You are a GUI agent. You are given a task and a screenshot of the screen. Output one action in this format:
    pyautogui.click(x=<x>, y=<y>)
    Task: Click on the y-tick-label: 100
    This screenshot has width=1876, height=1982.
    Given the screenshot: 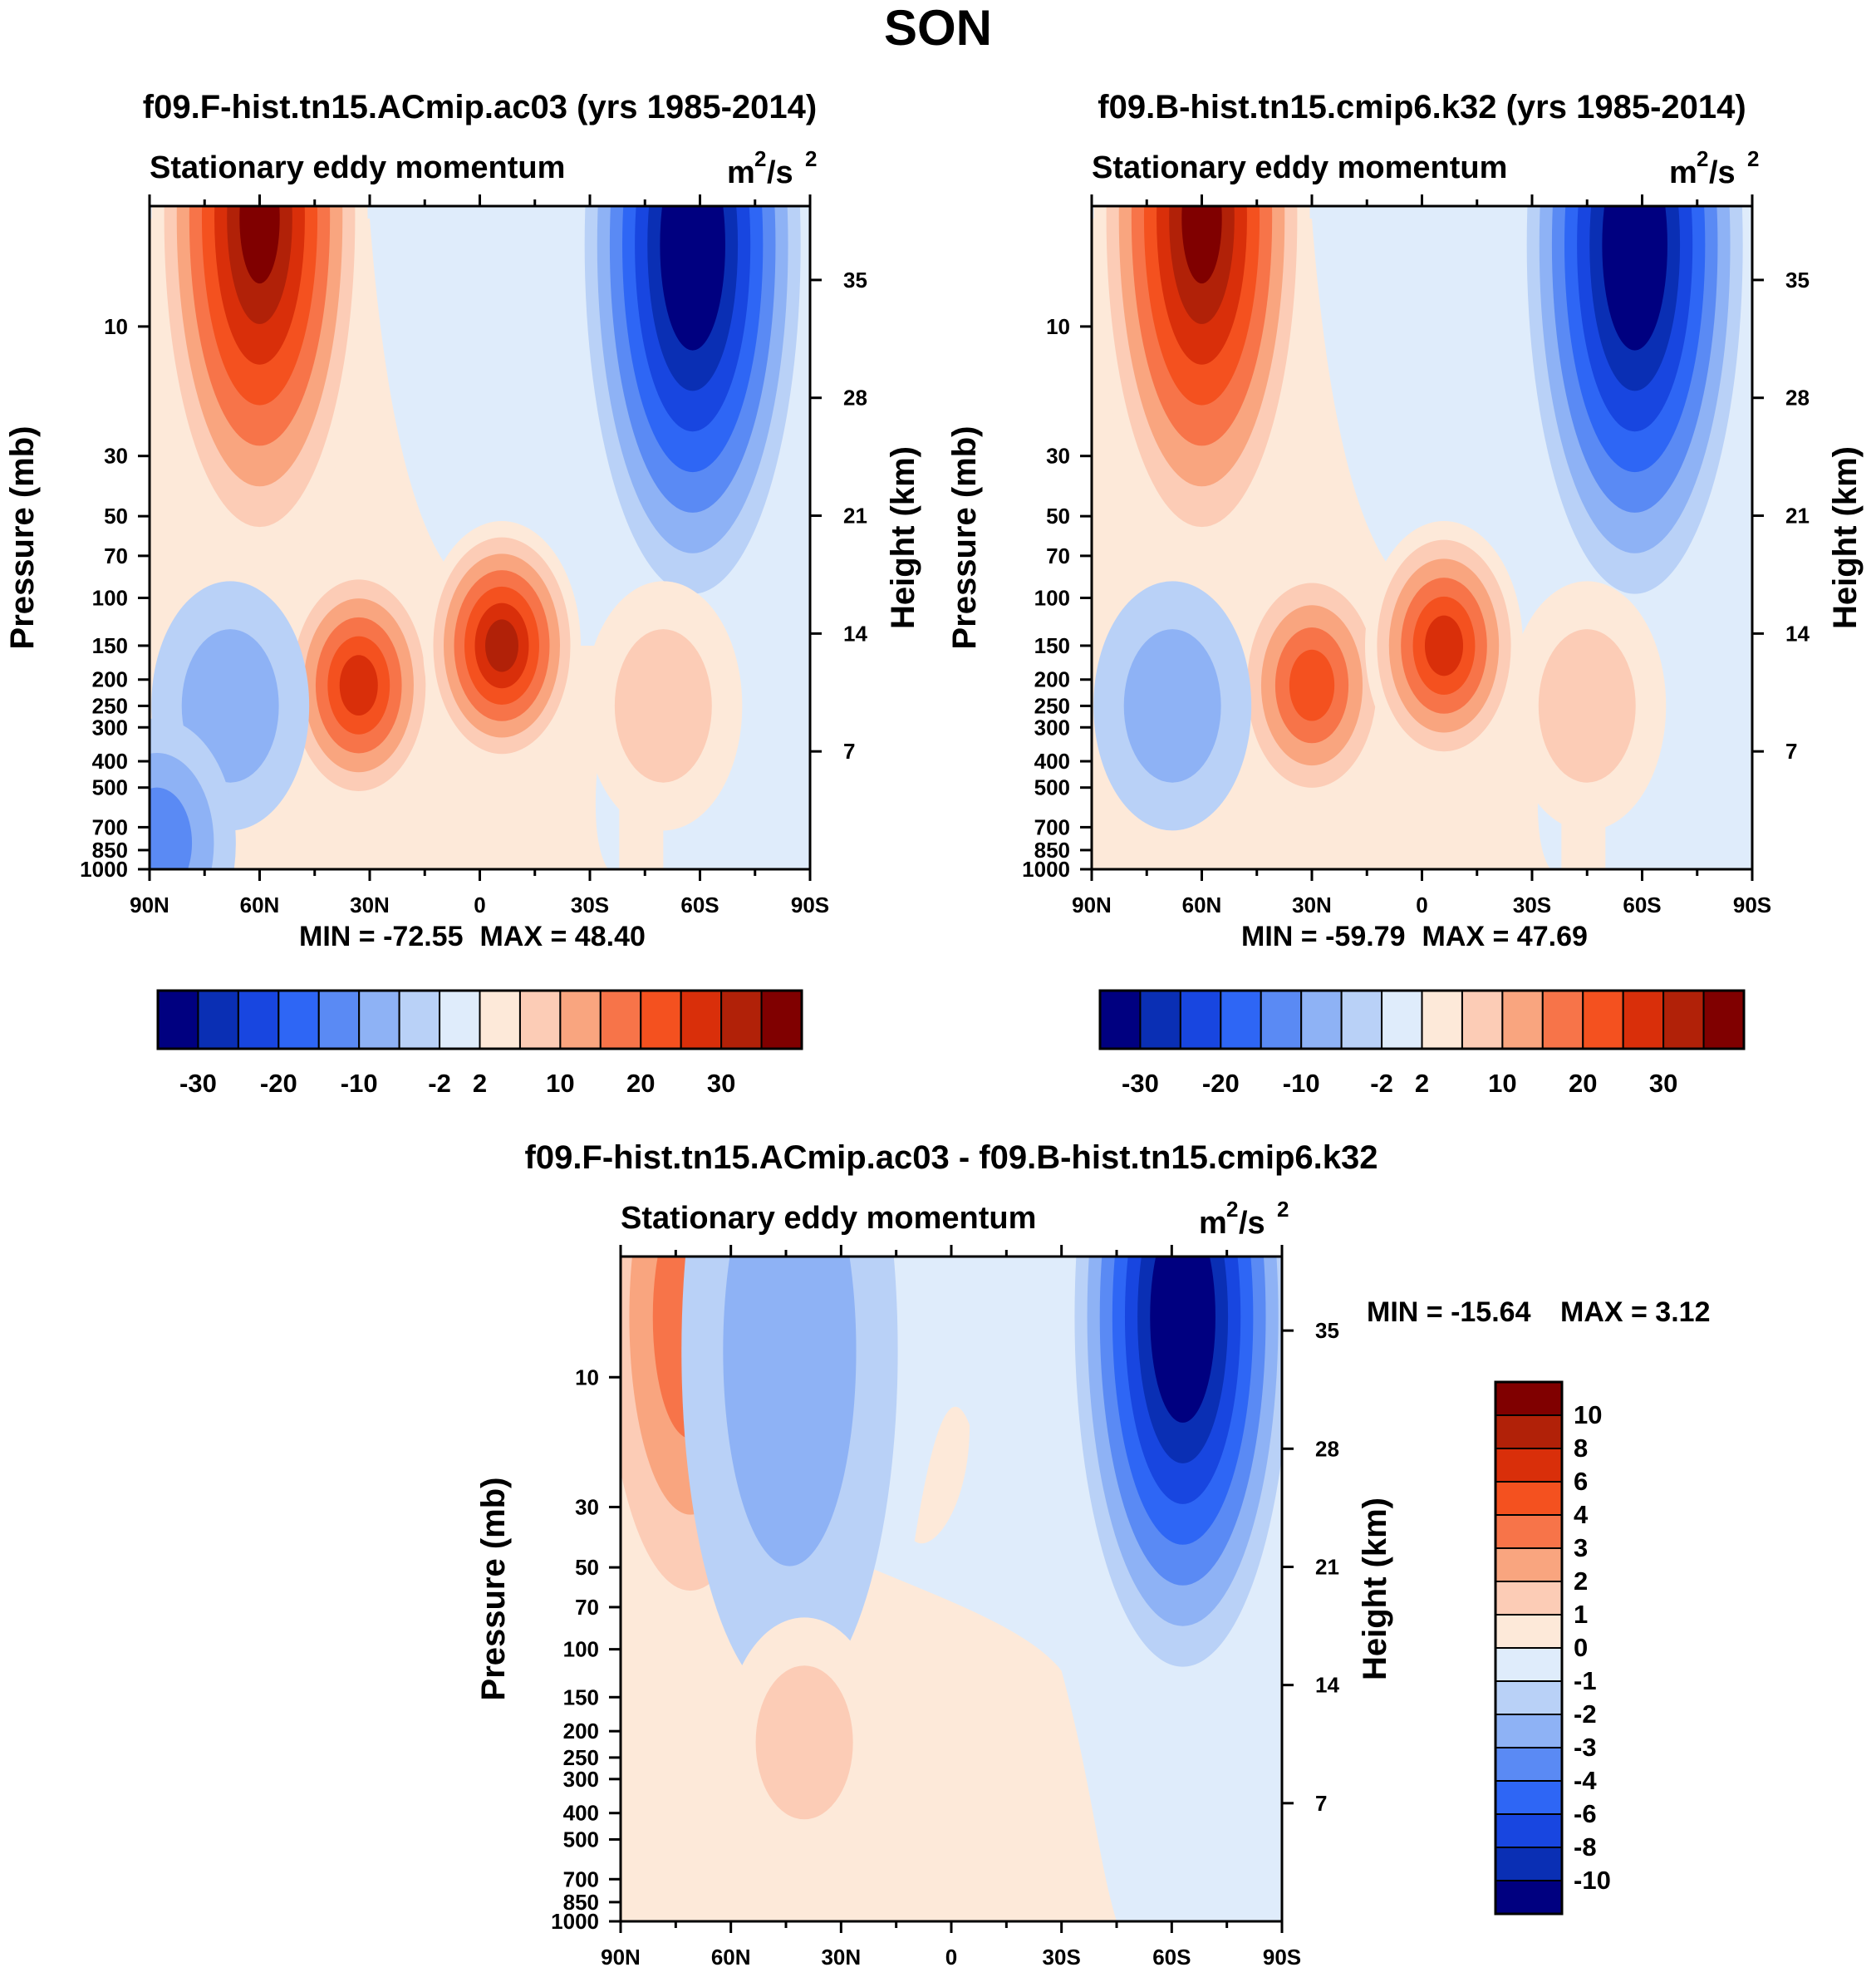 What is the action you would take?
    pyautogui.click(x=1052, y=597)
    